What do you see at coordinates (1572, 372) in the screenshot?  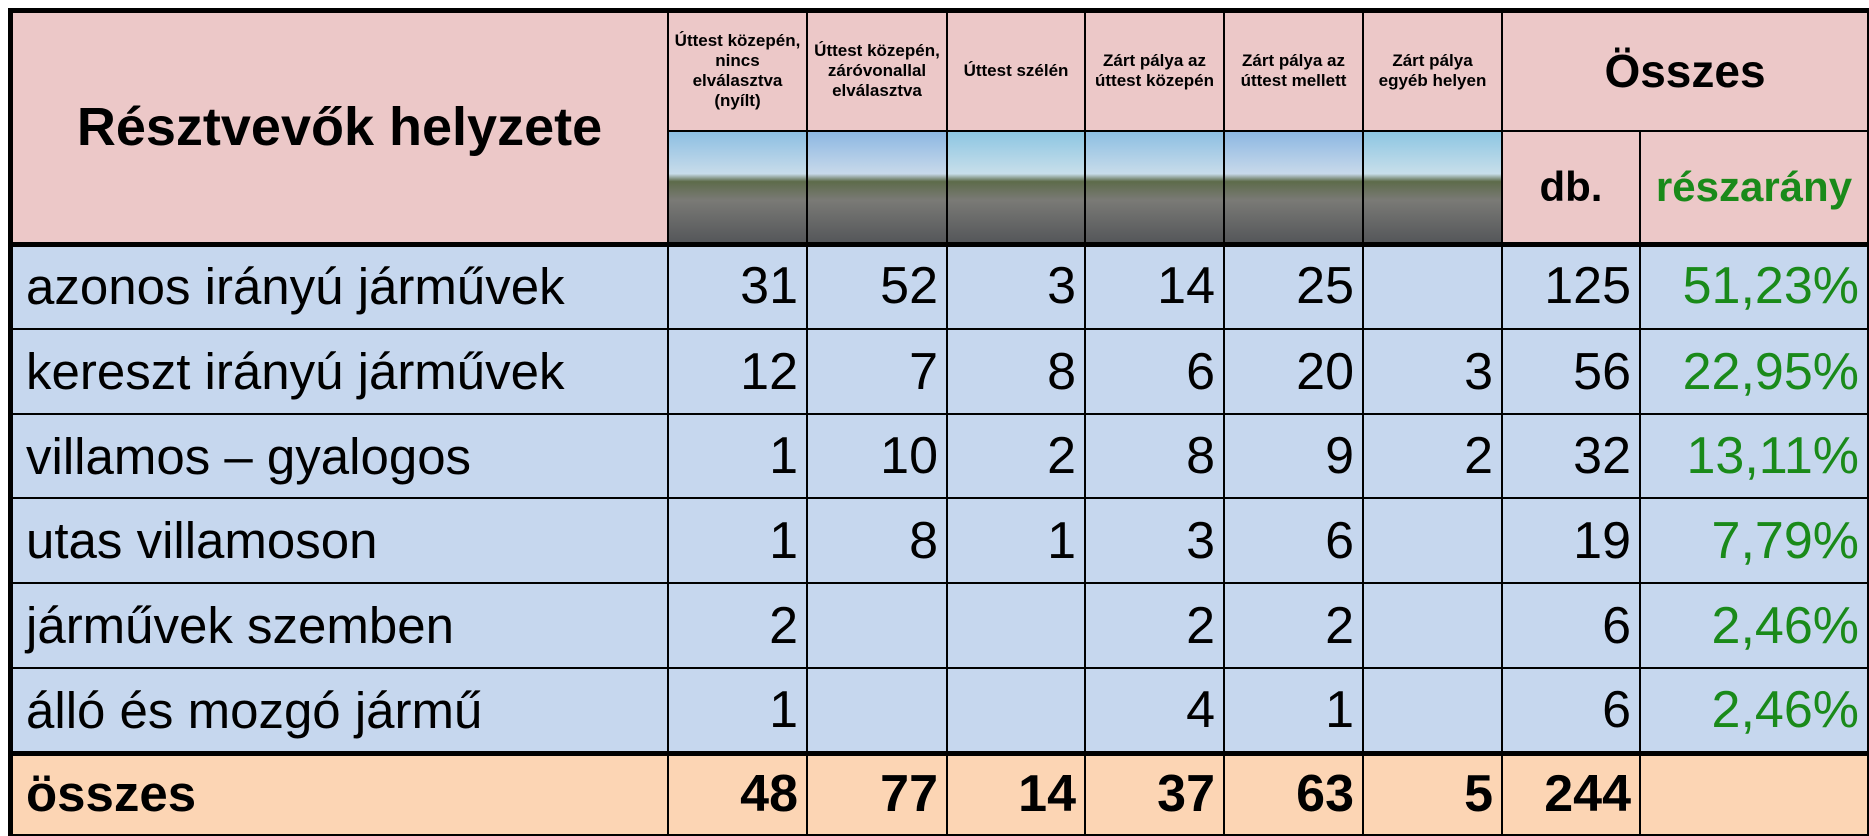 I see `count-cell: 56` at bounding box center [1572, 372].